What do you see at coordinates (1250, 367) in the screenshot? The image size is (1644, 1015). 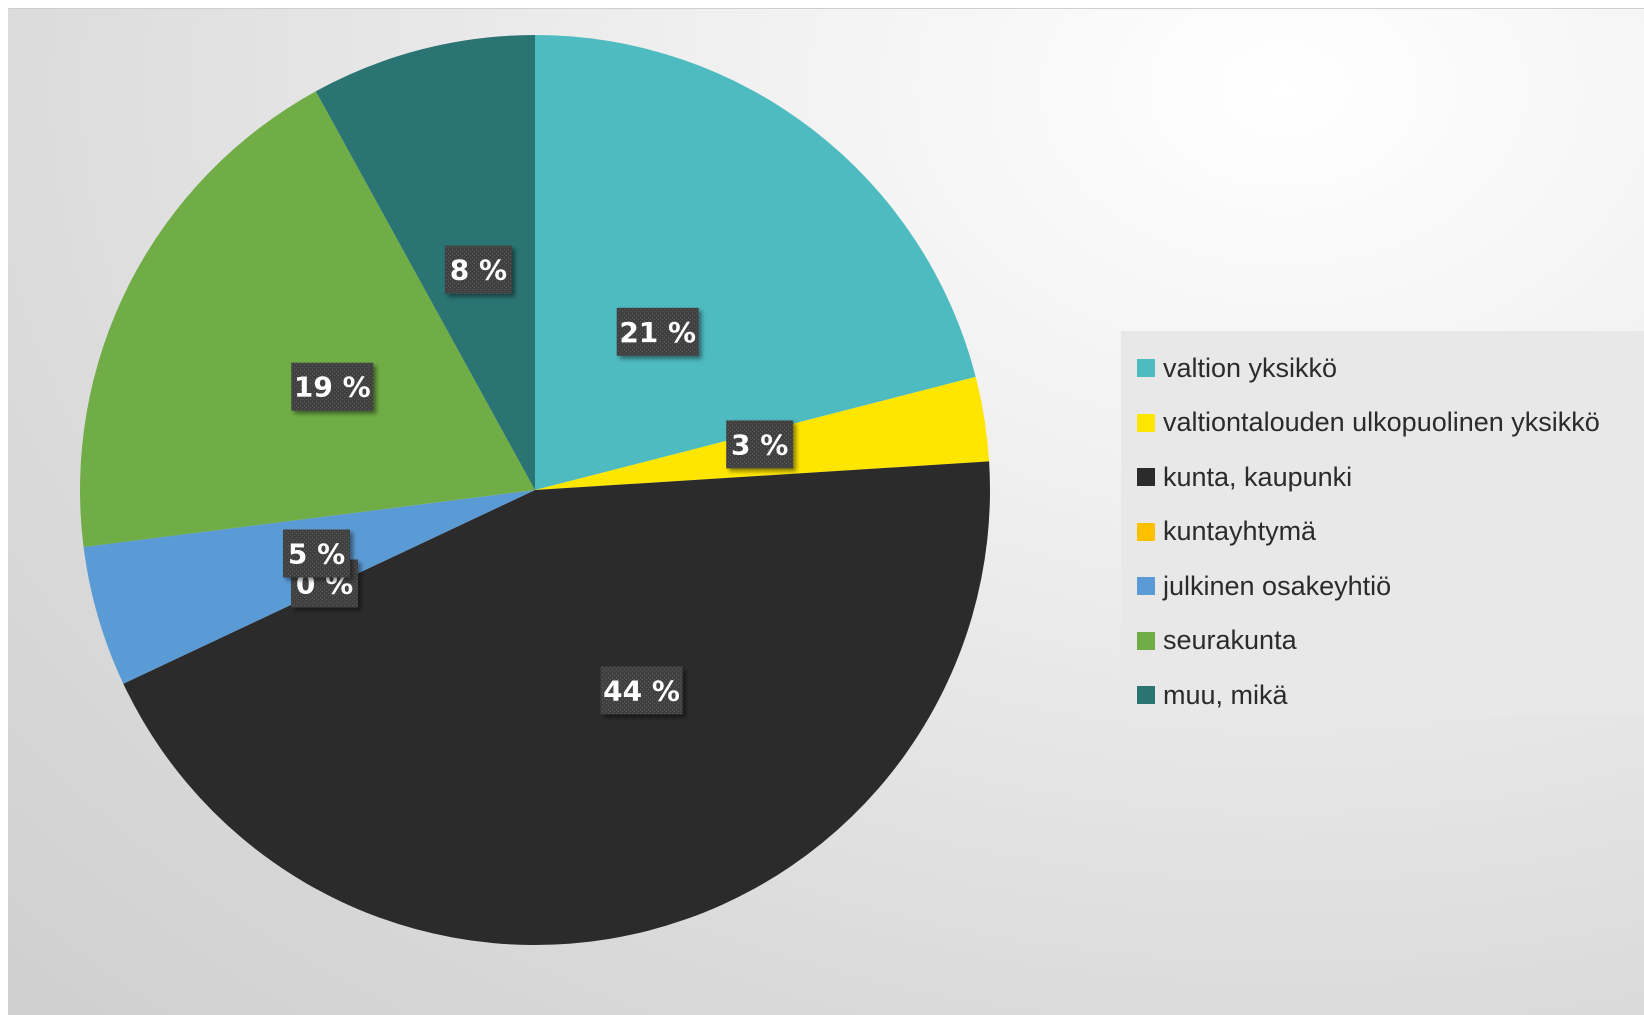 I see `legend-label: valtion yksikkö` at bounding box center [1250, 367].